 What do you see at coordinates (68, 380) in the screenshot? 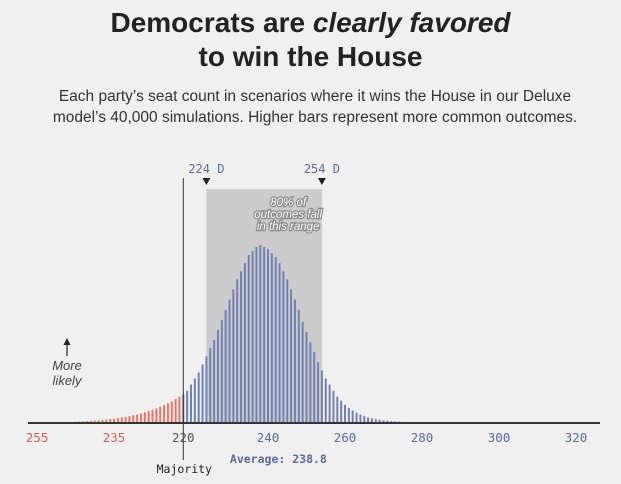
I see `more-likely-note-line-2: likely` at bounding box center [68, 380].